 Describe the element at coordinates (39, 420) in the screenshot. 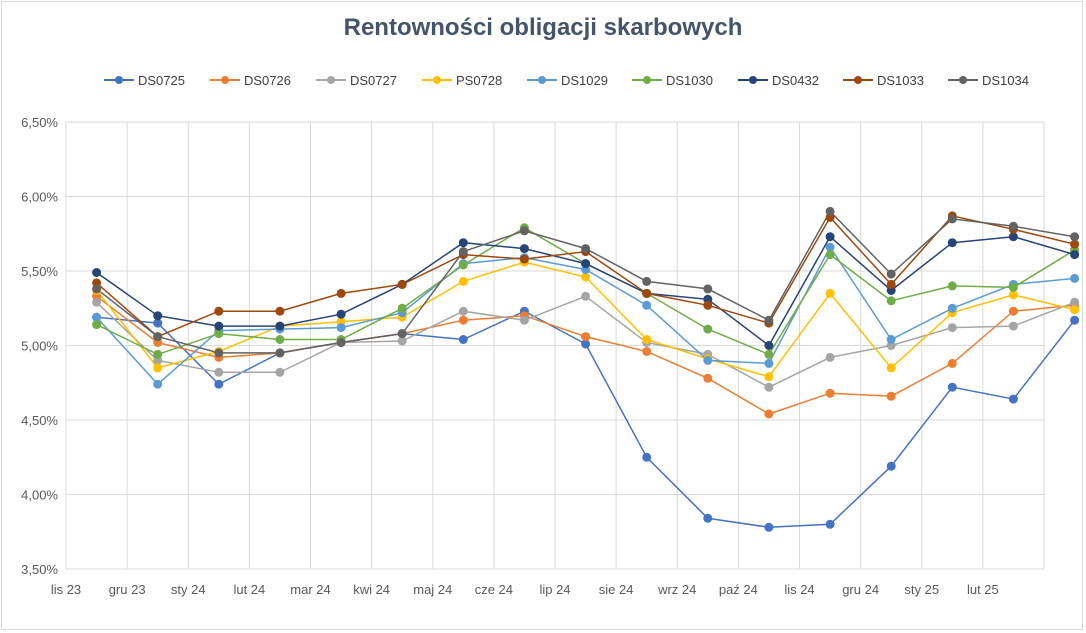

I see `y-tick-label: 4,50%` at that location.